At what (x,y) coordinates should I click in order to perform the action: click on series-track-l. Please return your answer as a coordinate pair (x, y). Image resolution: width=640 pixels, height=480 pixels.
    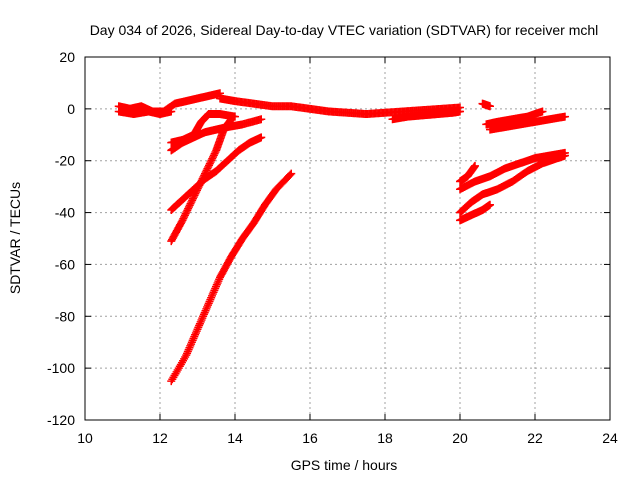
    Looking at the image, I should click on (527, 123).